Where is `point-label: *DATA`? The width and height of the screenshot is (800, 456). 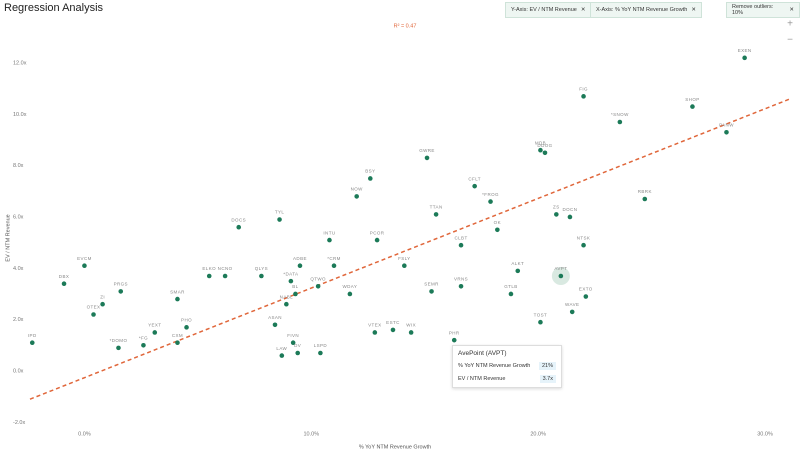
point-label: *DATA is located at coordinates (290, 273).